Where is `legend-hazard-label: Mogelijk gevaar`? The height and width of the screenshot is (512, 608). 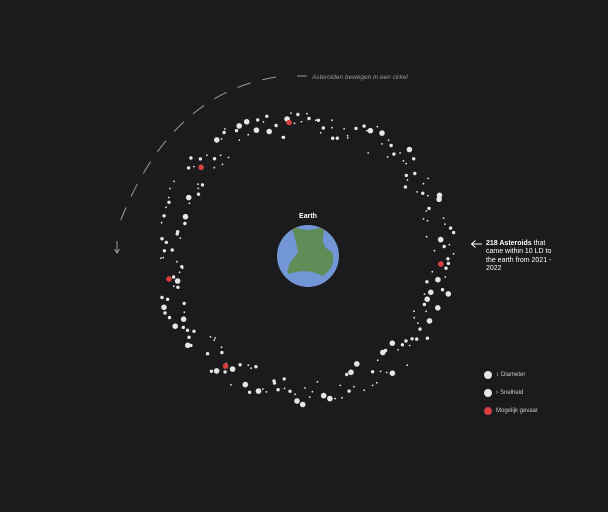
legend-hazard-label: Mogelijk gevaar is located at coordinates (517, 411).